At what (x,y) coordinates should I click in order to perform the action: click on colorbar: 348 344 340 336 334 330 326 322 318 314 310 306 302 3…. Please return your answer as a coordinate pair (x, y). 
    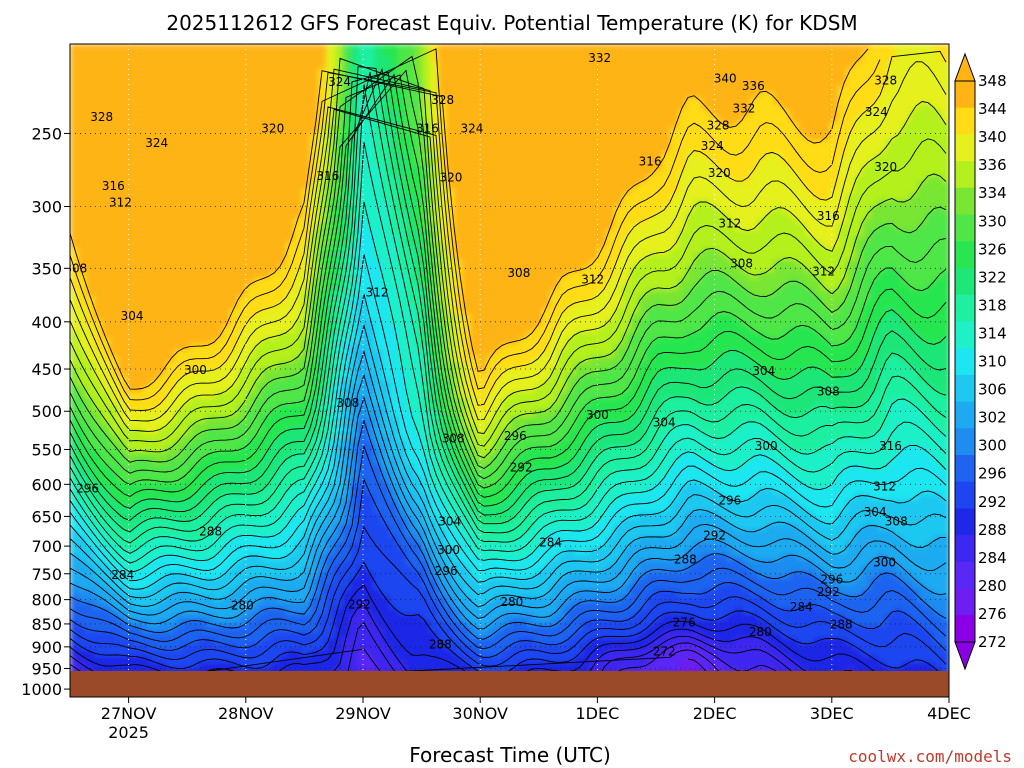
    Looking at the image, I should click on (980, 361).